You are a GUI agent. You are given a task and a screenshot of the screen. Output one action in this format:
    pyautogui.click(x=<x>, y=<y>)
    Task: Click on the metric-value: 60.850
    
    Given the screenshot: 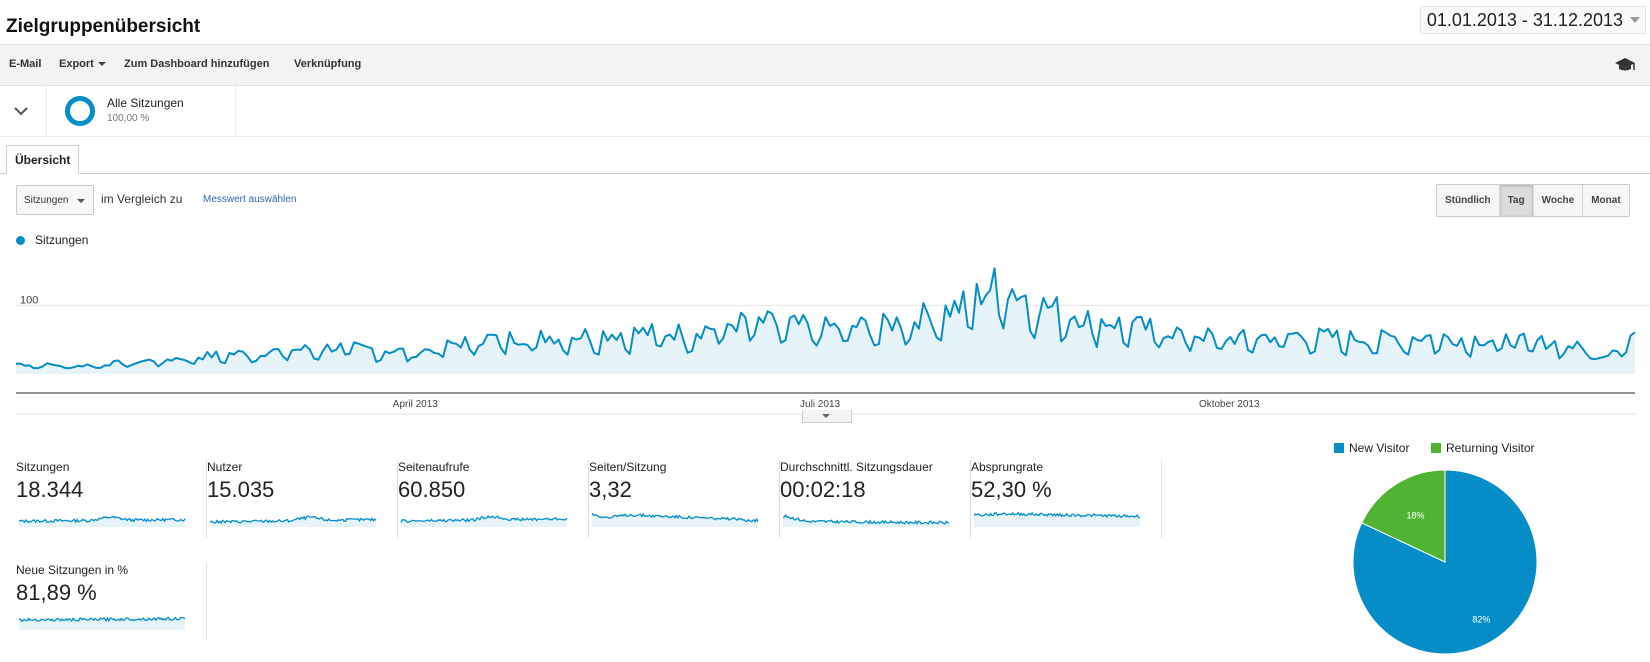 What is the action you would take?
    pyautogui.click(x=432, y=489)
    